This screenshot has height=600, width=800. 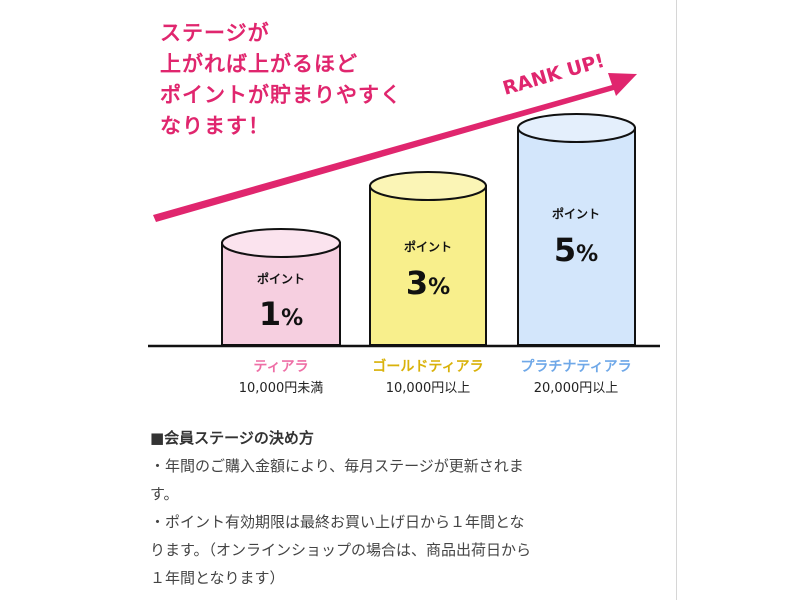 What do you see at coordinates (215, 33) in the screenshot?
I see `headline-line-1: ステージが` at bounding box center [215, 33].